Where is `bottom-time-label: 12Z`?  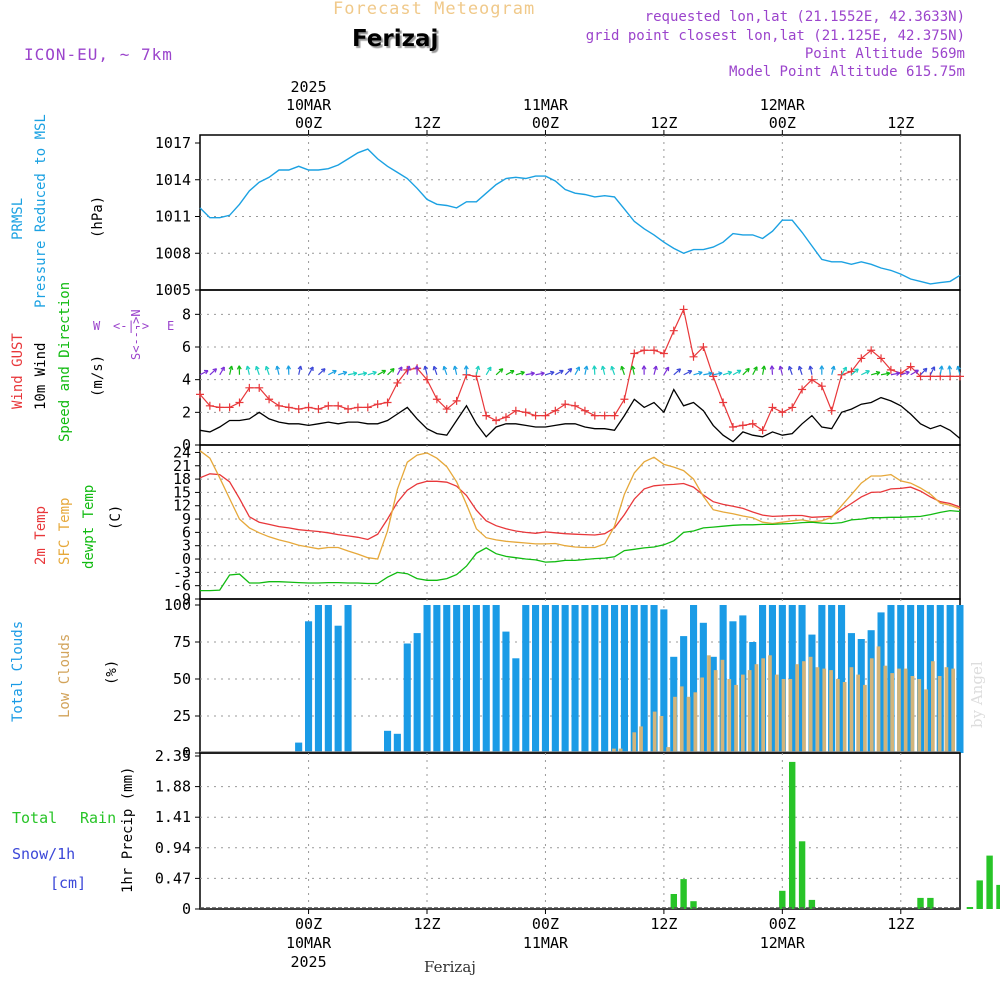
bottom-time-label: 12Z is located at coordinates (900, 924).